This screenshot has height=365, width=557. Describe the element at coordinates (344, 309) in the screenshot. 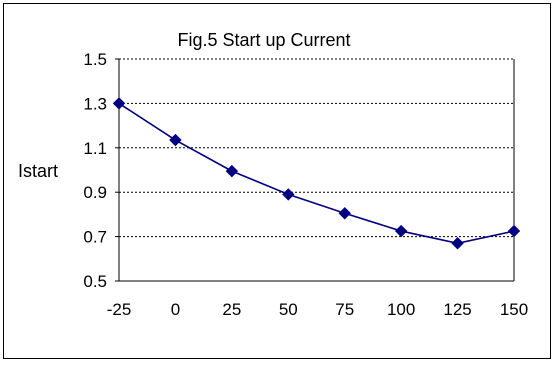

I see `x-tick-label: 75` at that location.